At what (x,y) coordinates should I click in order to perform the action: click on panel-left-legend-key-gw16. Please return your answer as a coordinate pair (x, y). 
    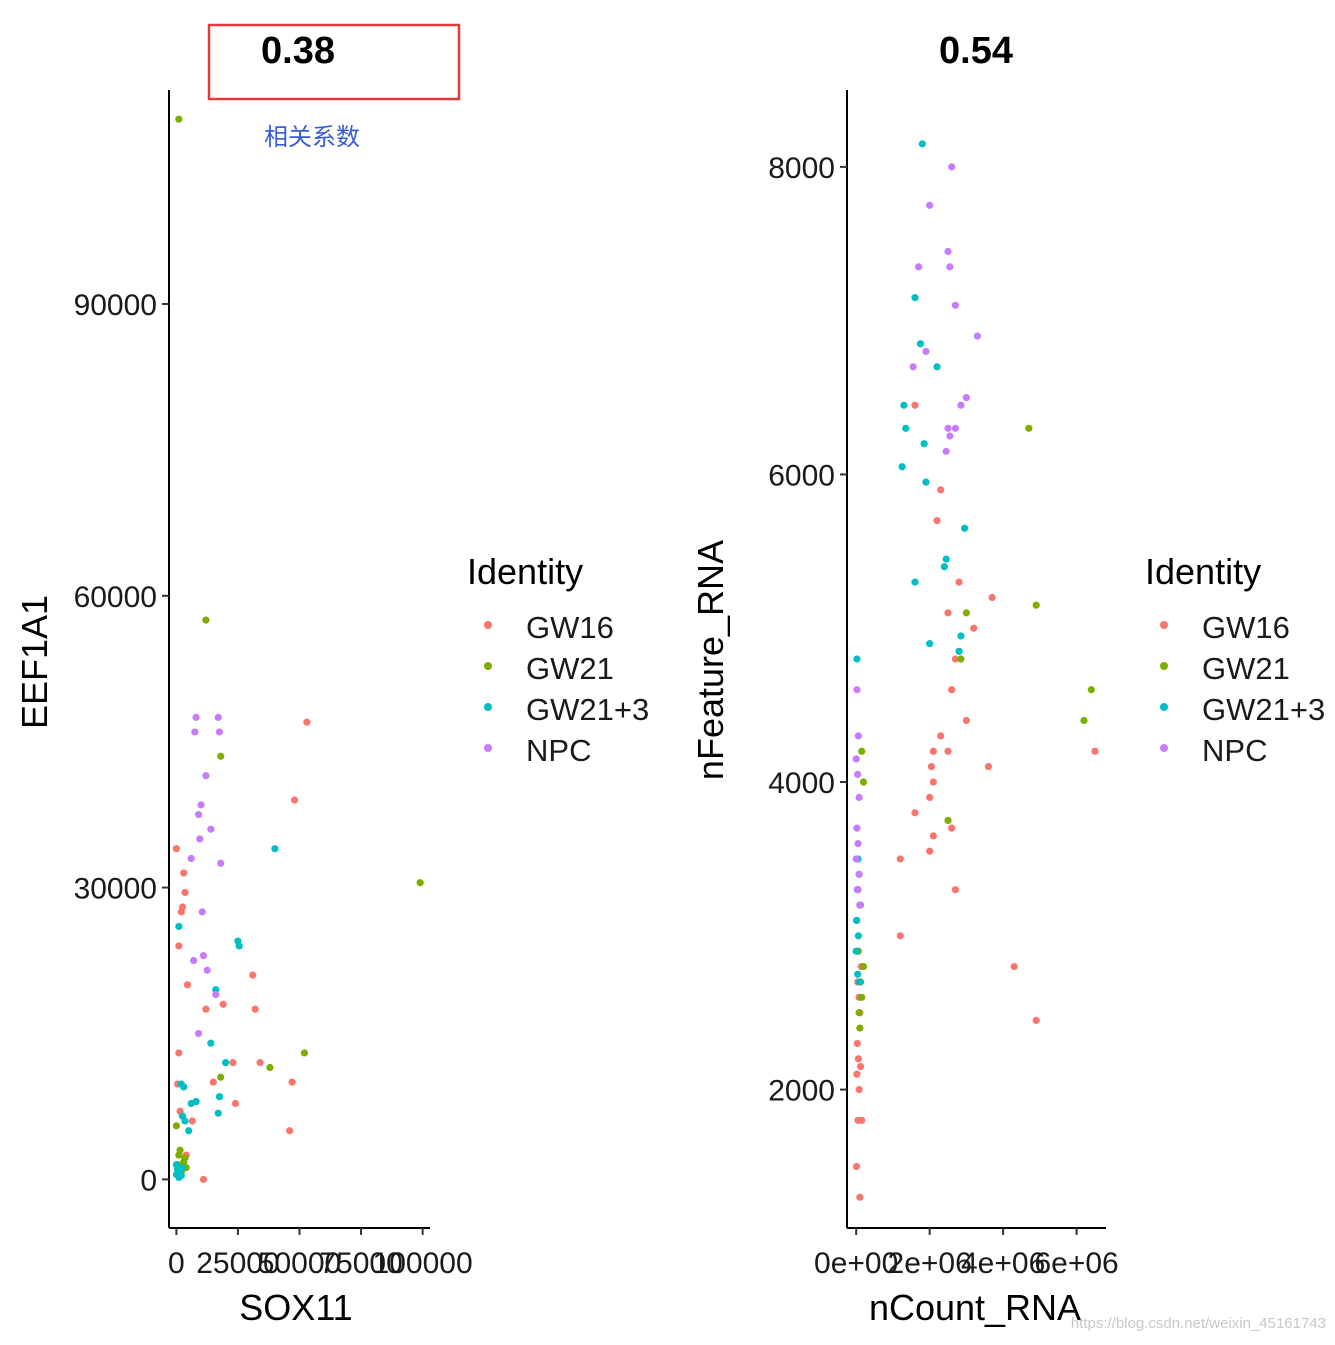
    Looking at the image, I should click on (488, 625).